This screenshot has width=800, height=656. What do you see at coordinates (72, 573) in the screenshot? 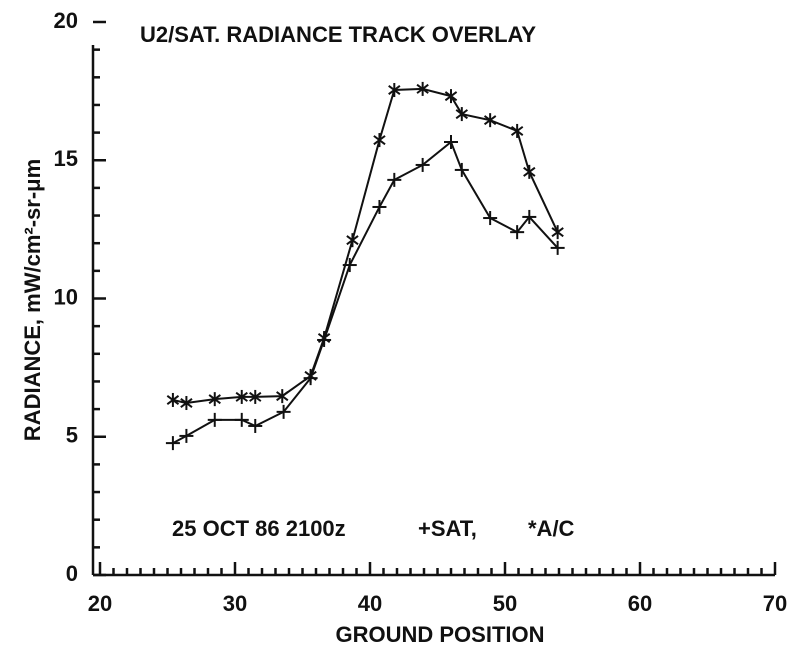
I see `y-tick-label: 0` at bounding box center [72, 573].